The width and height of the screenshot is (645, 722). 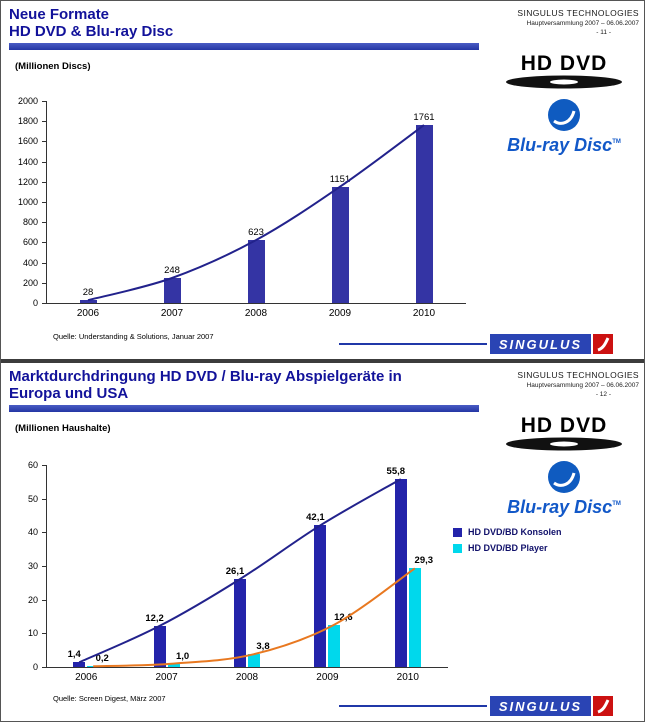 I want to click on bar-2007, so click(x=172, y=290).